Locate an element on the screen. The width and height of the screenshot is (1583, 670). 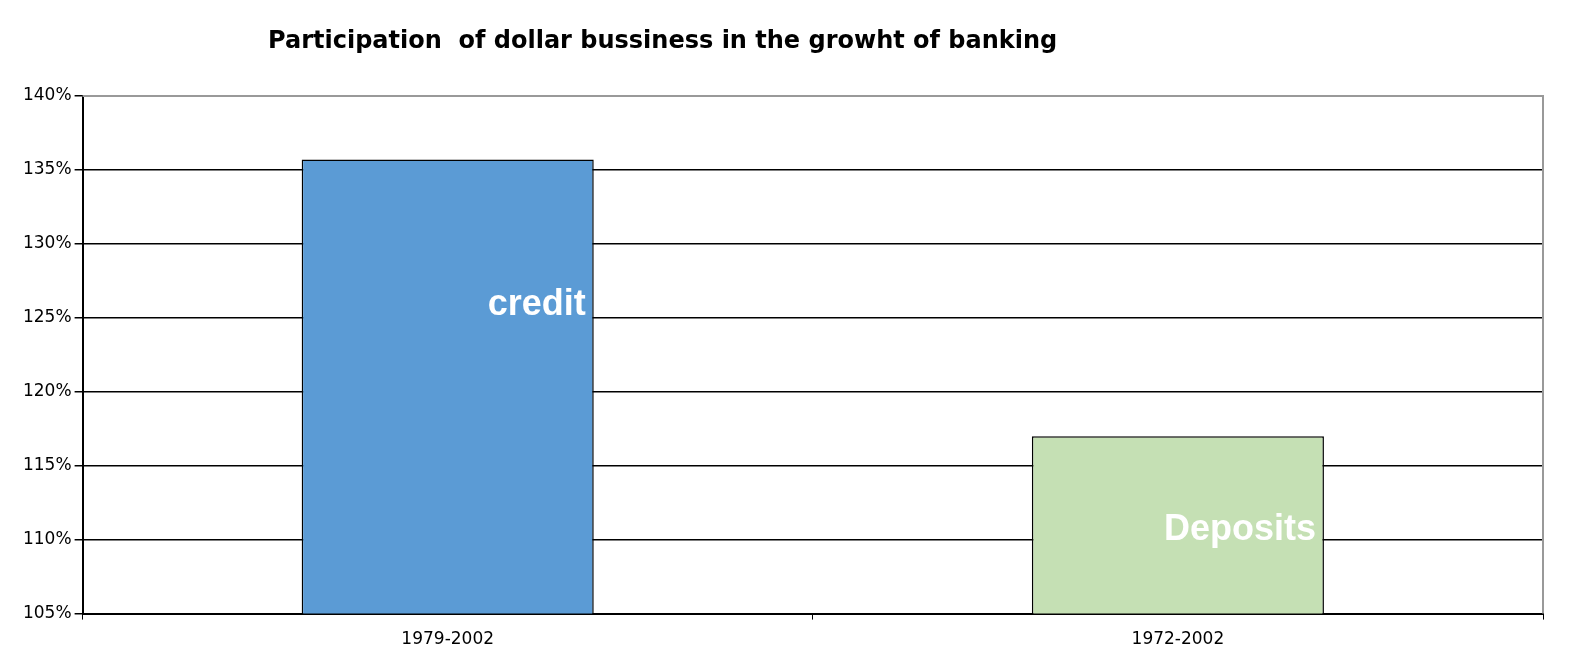
y-tick-label: 130% is located at coordinates (47, 242).